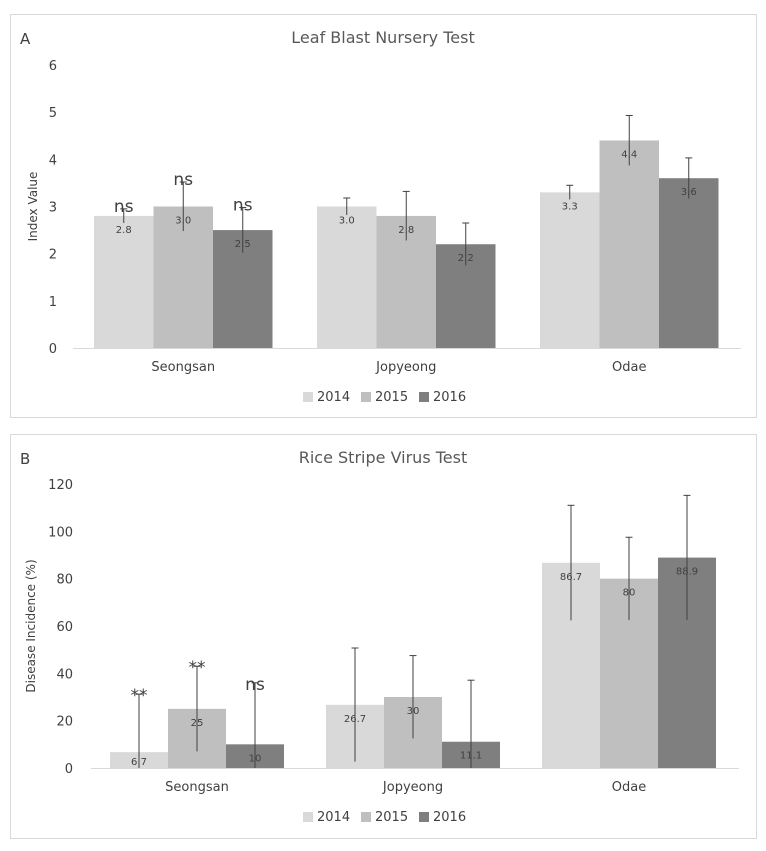 The height and width of the screenshot is (851, 766). I want to click on data-label: 6.7, so click(139, 762).